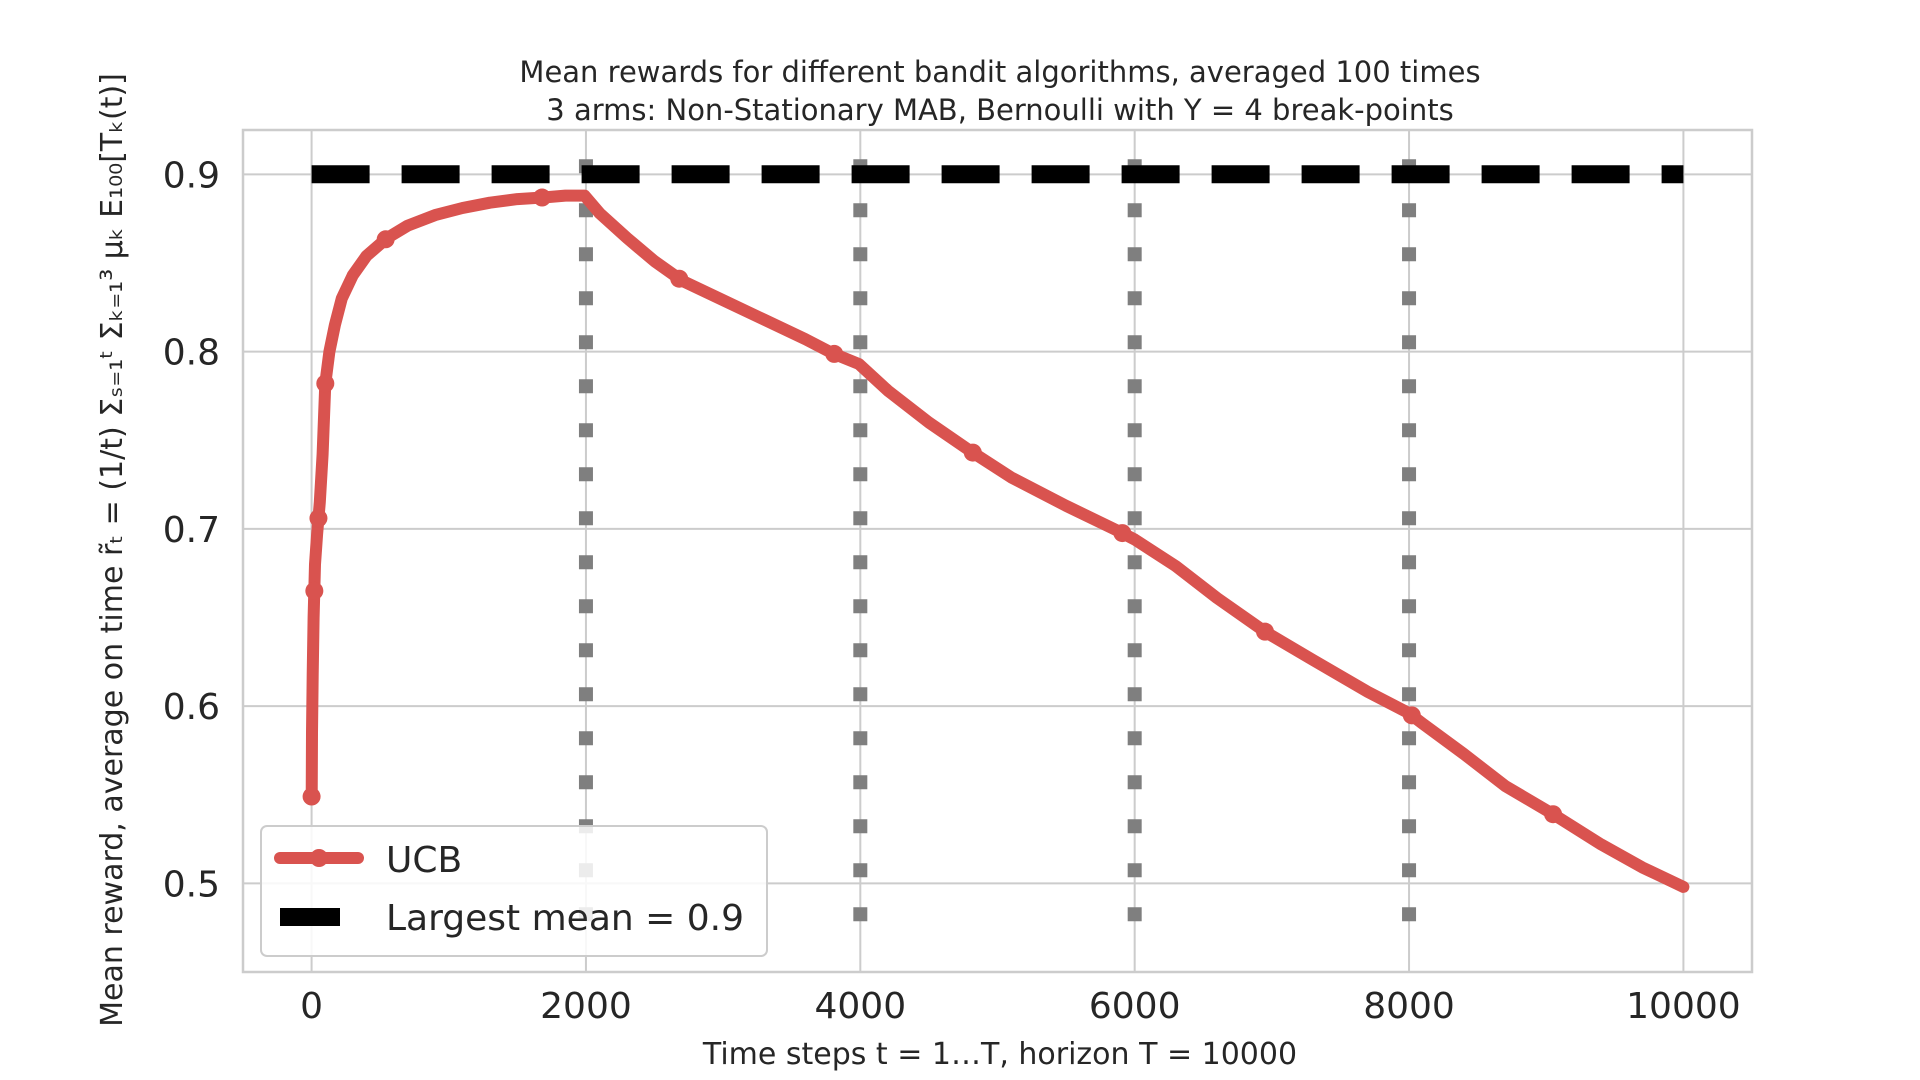 Image resolution: width=1920 pixels, height=1080 pixels. I want to click on legend-marker-ucb, so click(319, 858).